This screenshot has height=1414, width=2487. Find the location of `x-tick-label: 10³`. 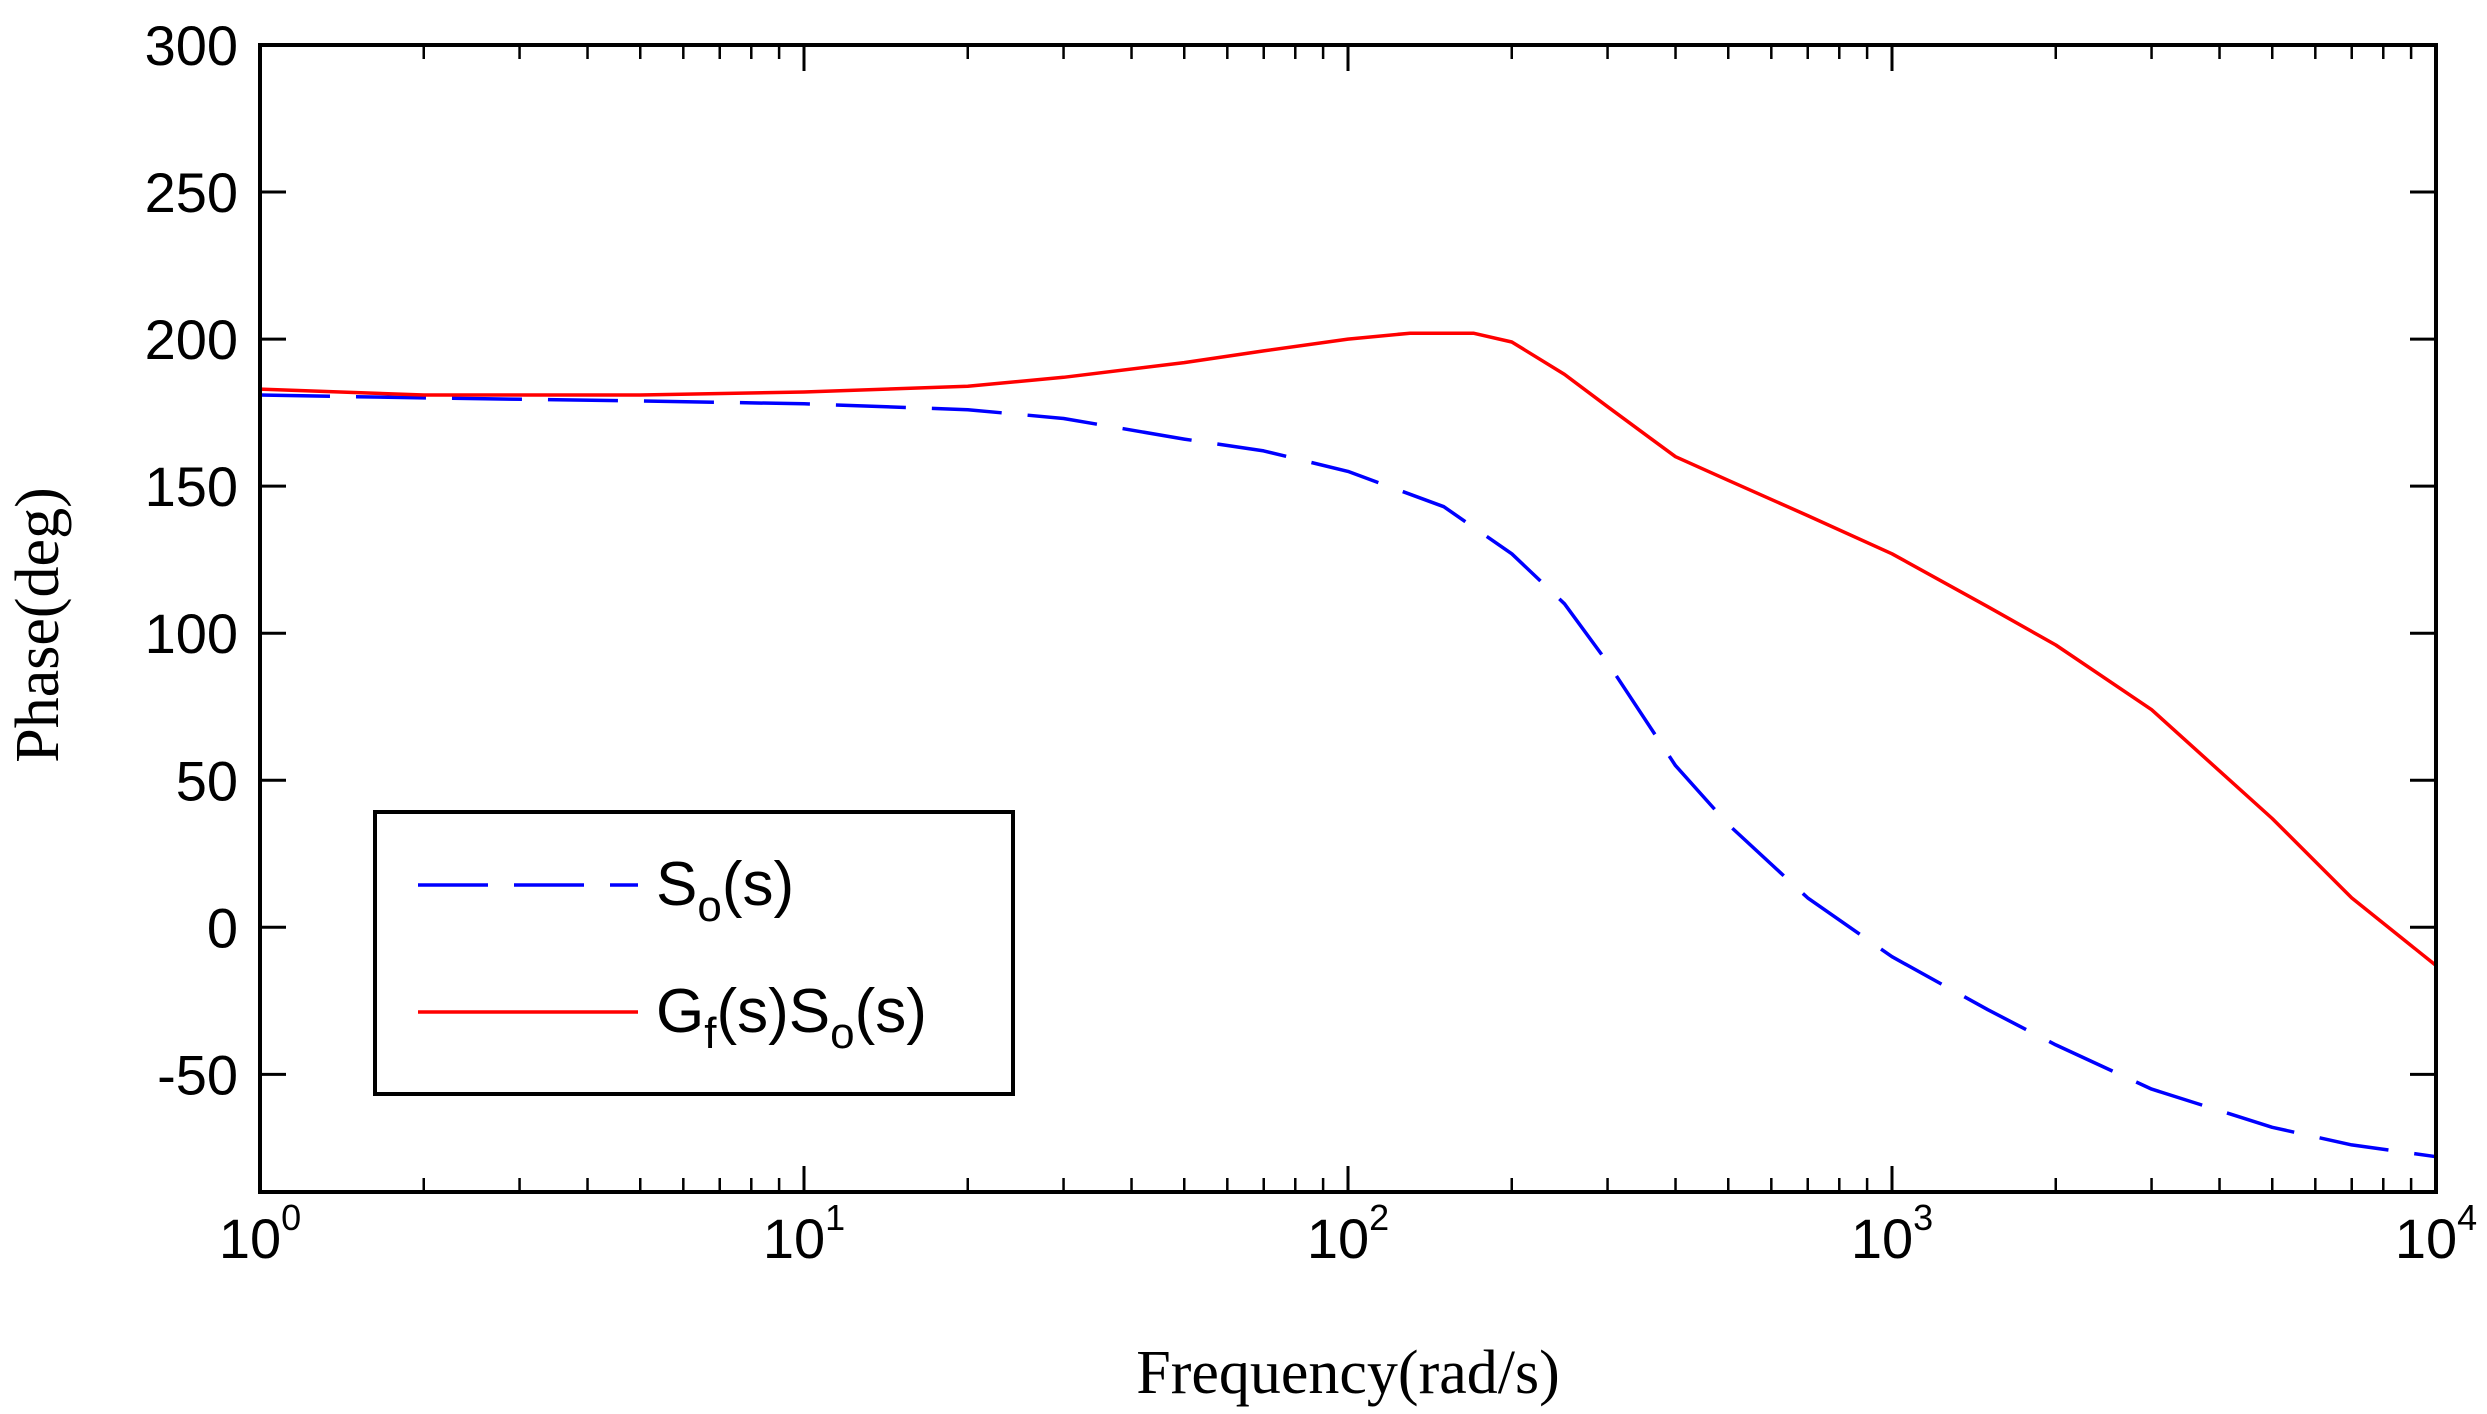

x-tick-label: 10³ is located at coordinates (1892, 1233).